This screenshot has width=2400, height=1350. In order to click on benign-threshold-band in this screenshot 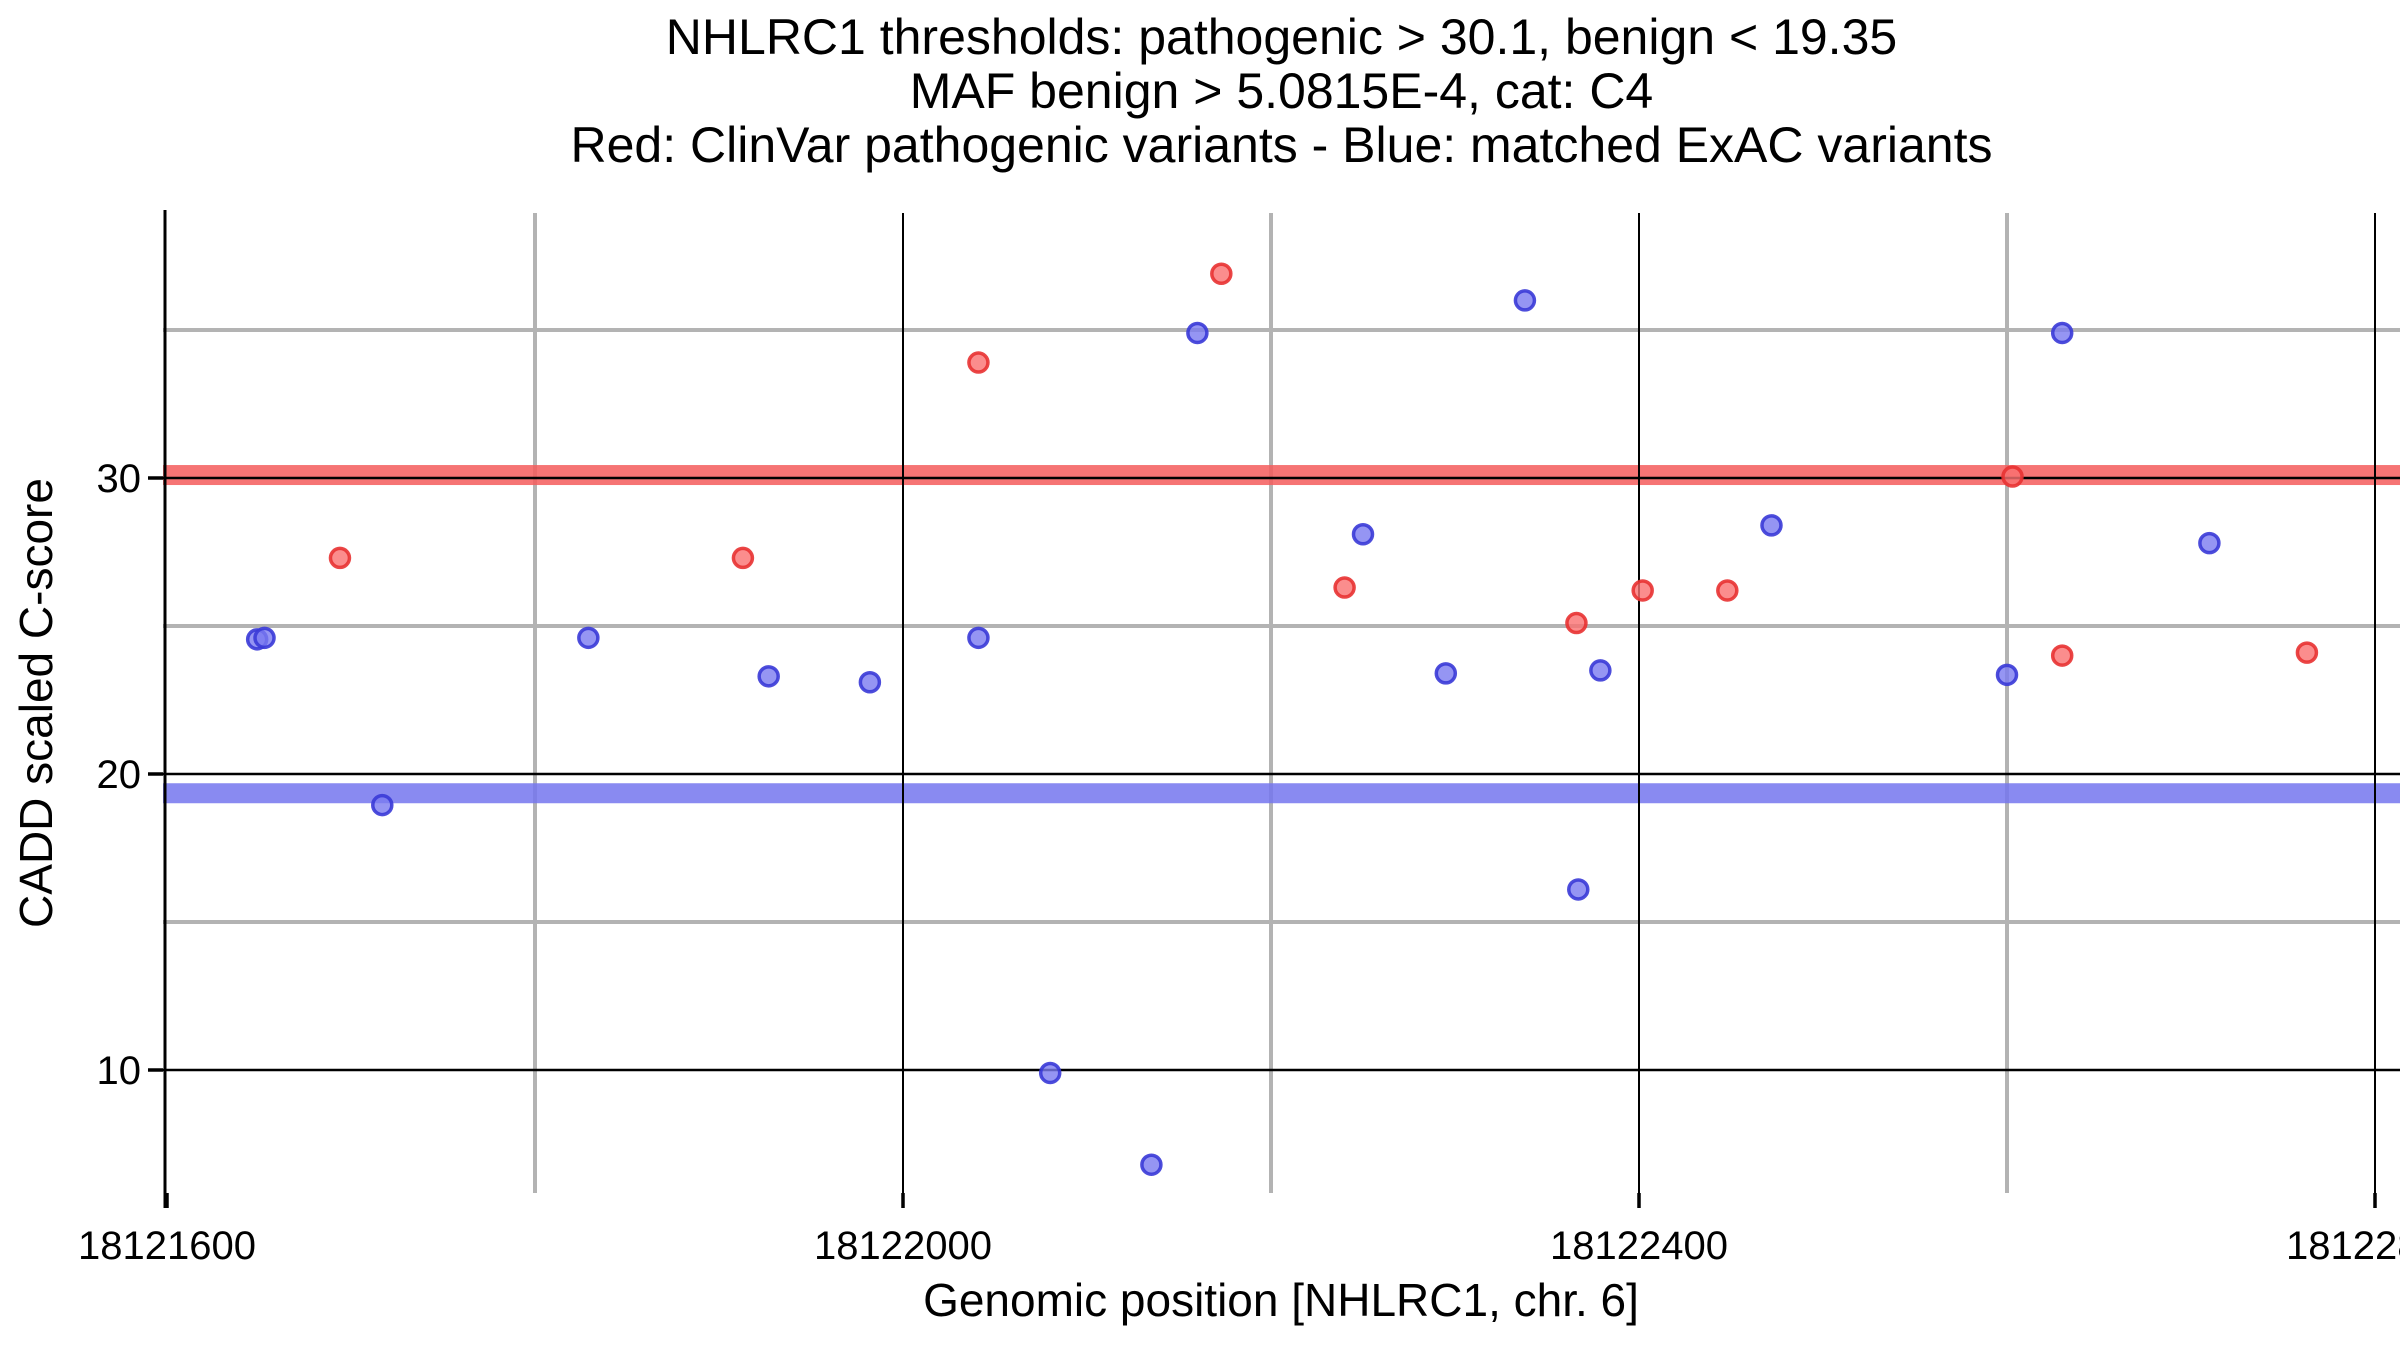, I will do `click(1281, 793)`.